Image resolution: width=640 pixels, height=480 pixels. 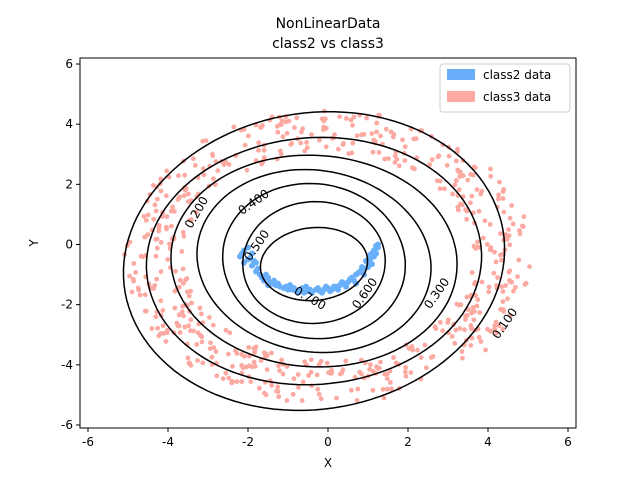 I want to click on y-axis-ticks: -6 -4 -2 0 2 4 6, so click(x=70, y=244).